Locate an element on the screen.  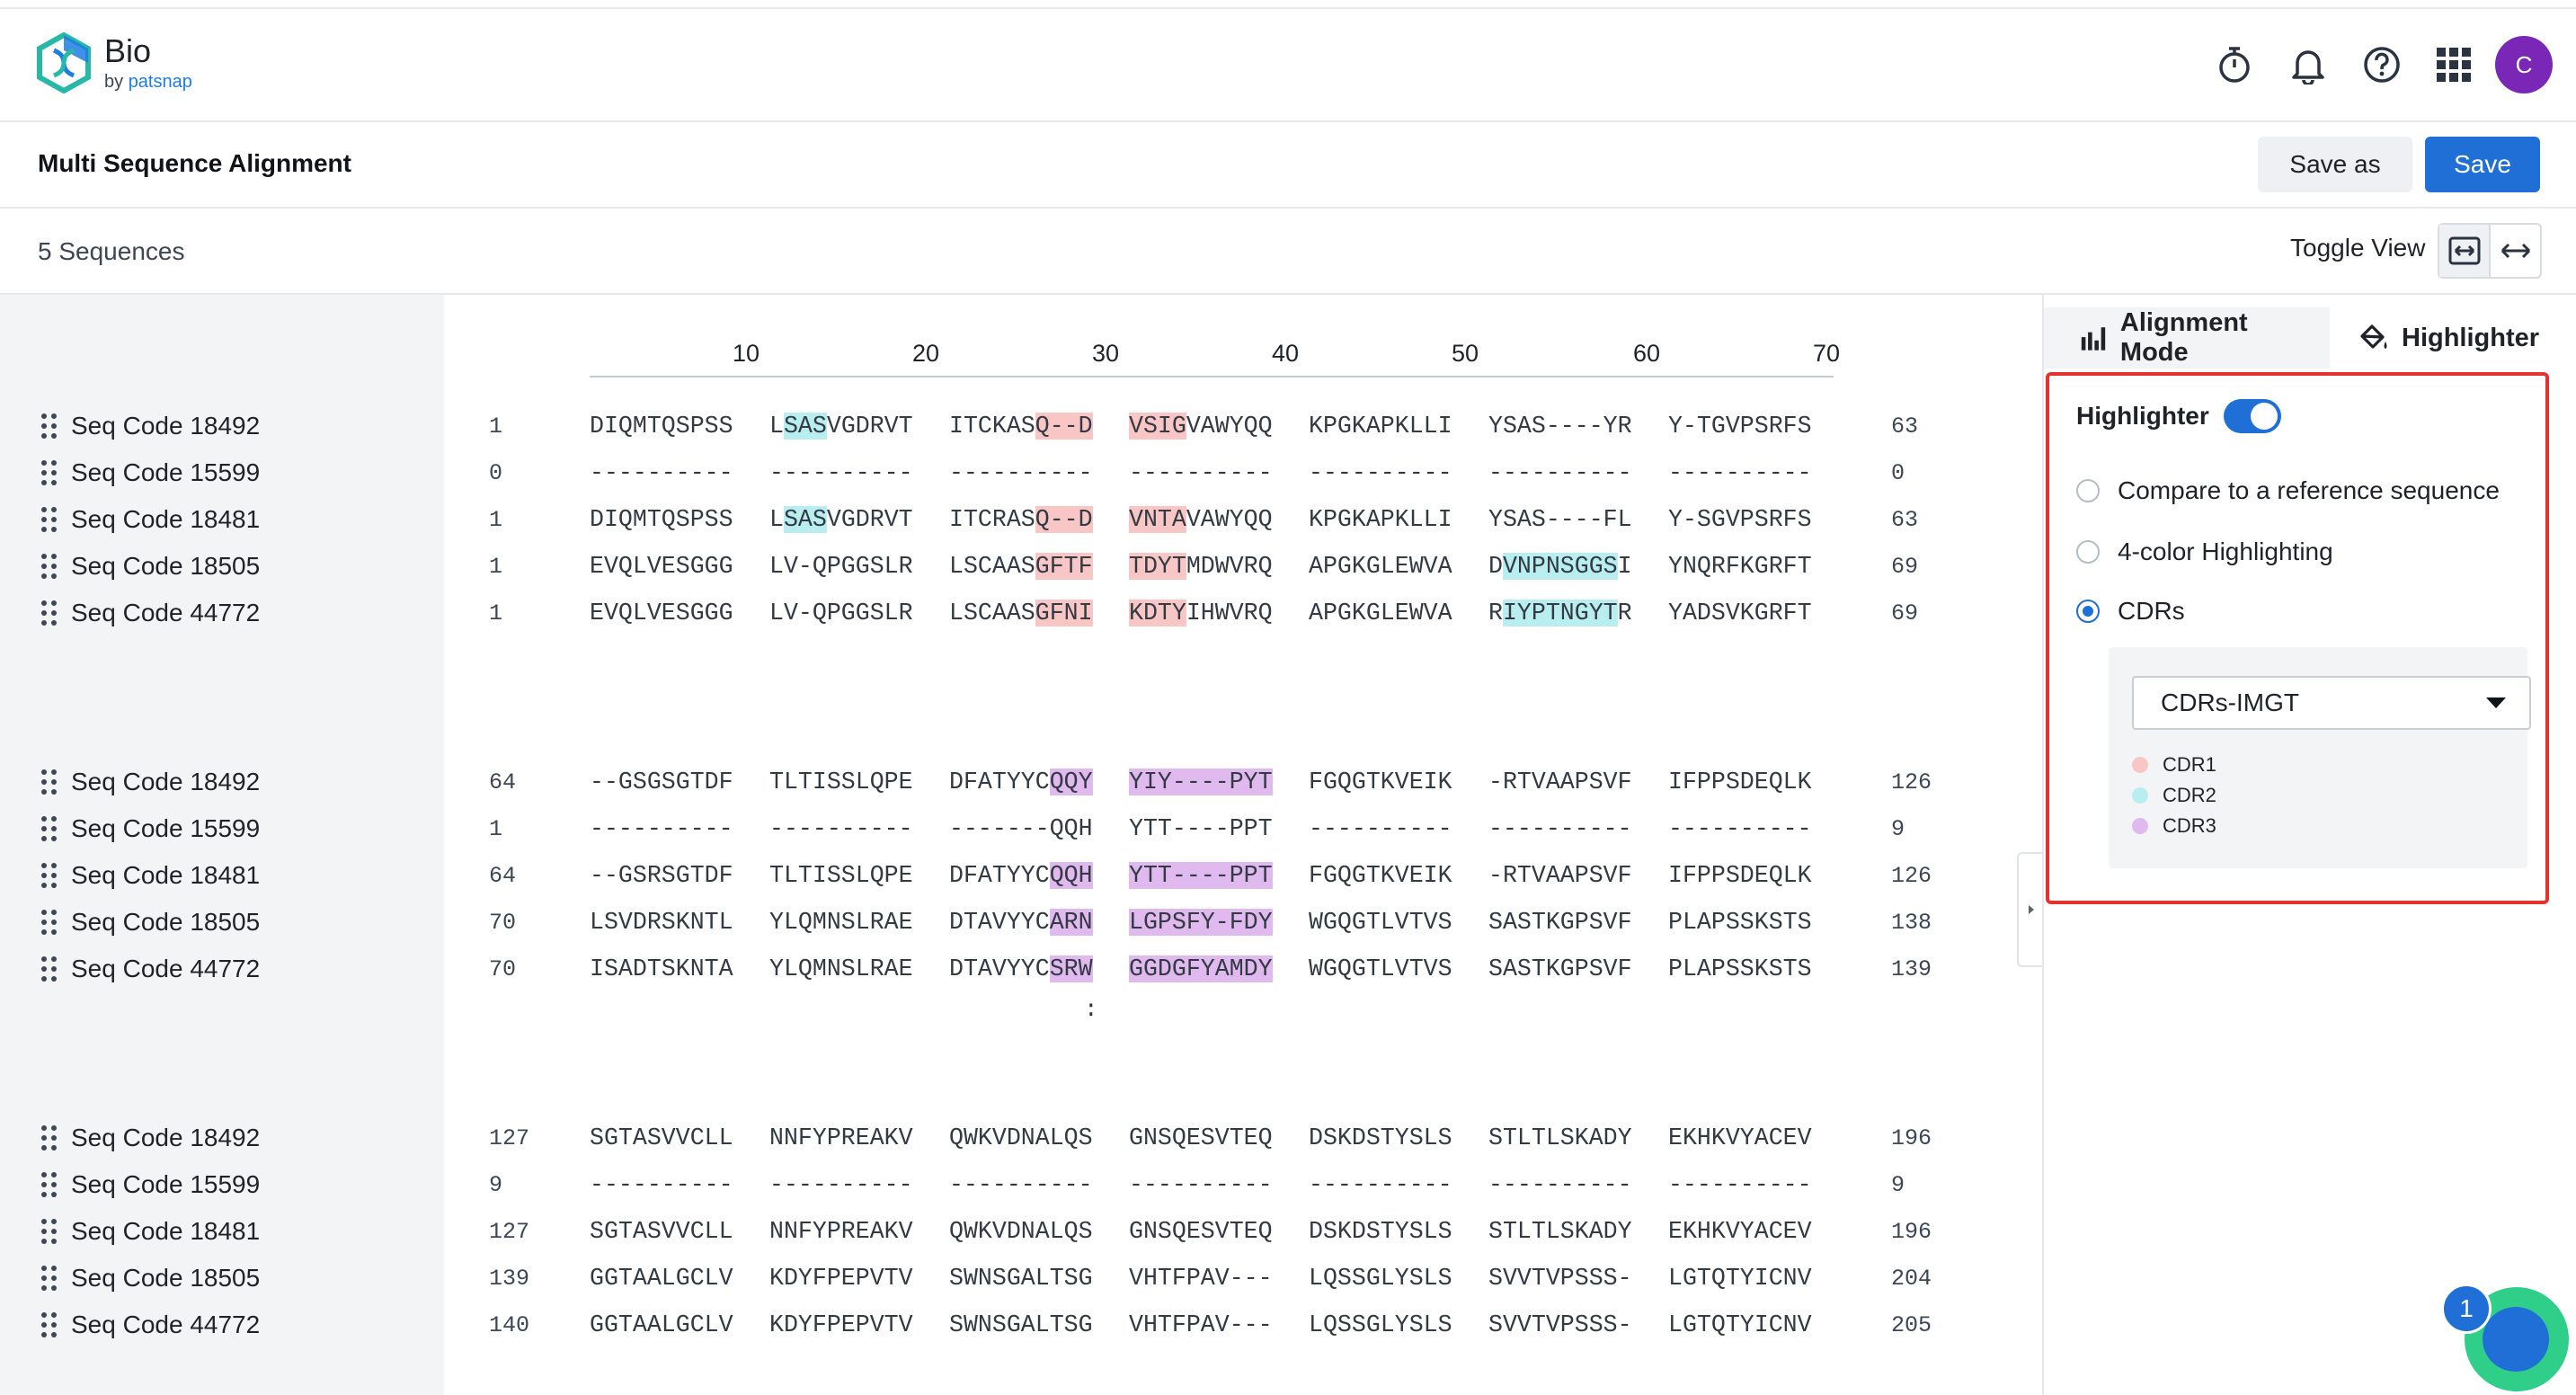
sequence-chunk: FGQGTKVEIK is located at coordinates (1380, 782).